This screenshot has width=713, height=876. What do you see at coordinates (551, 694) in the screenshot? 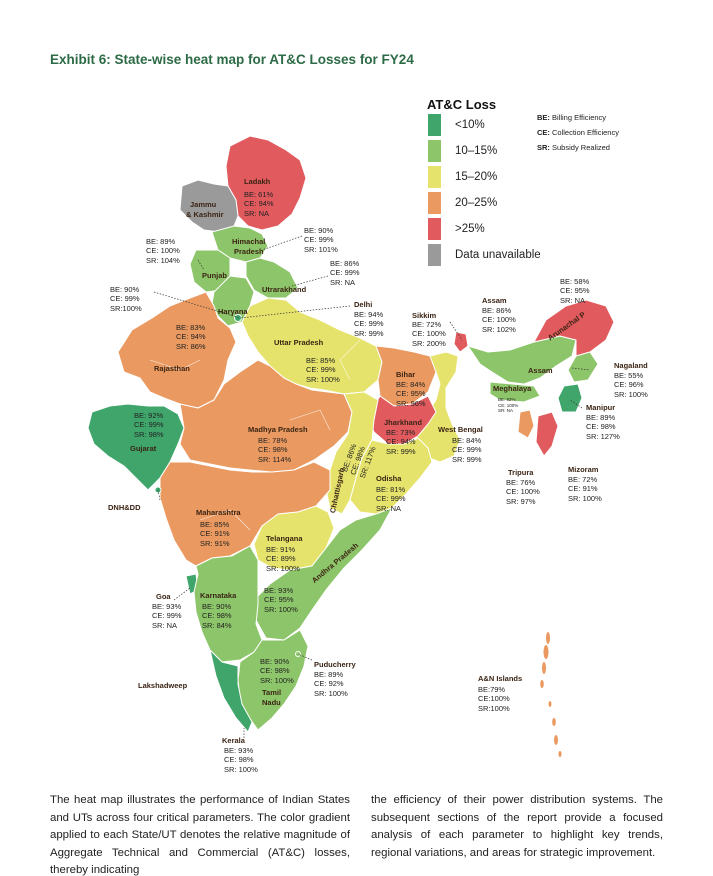
I see `region-andaman-nicobar` at bounding box center [551, 694].